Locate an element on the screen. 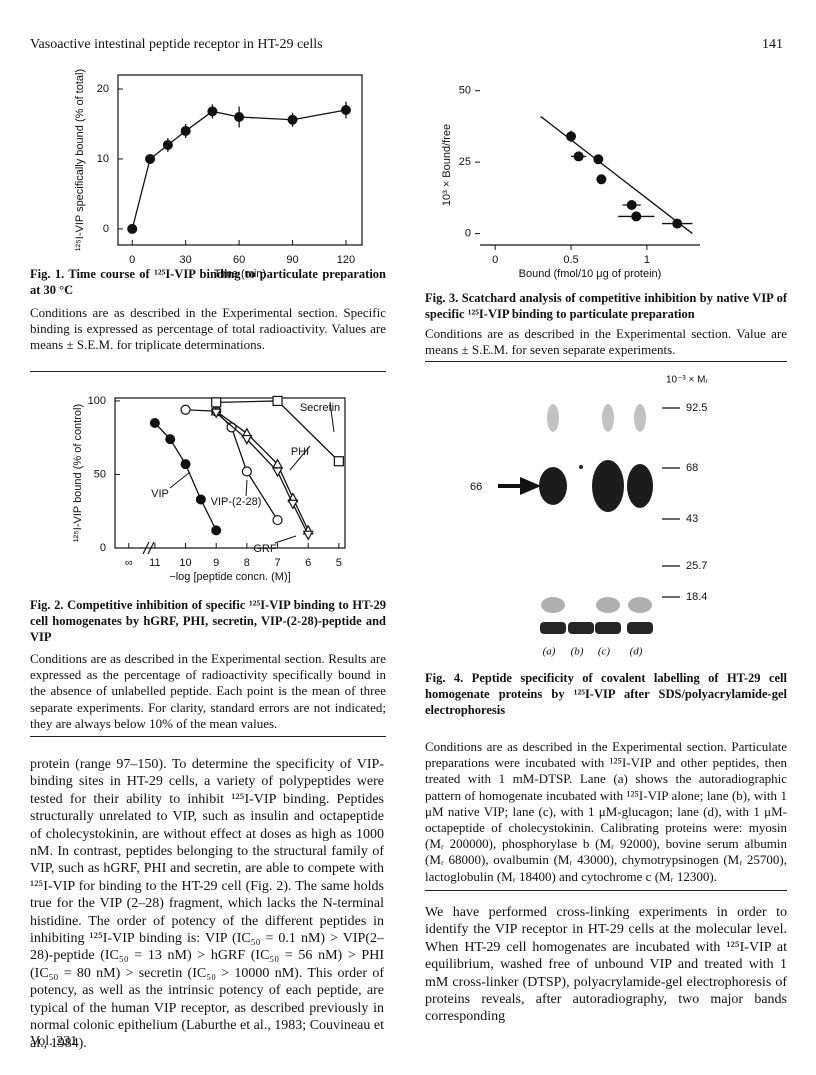  gel-marker-label: 68 is located at coordinates (692, 468).